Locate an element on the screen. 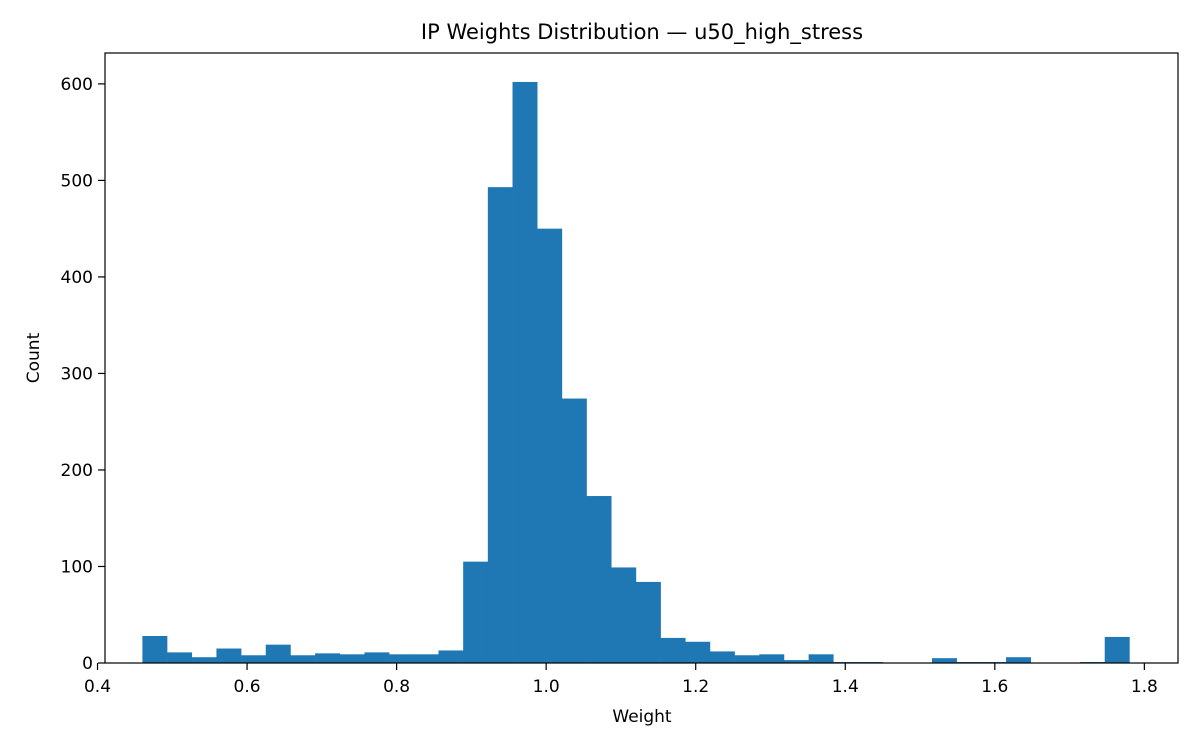 The width and height of the screenshot is (1200, 750). x-tick-label: 0.4 is located at coordinates (97, 687).